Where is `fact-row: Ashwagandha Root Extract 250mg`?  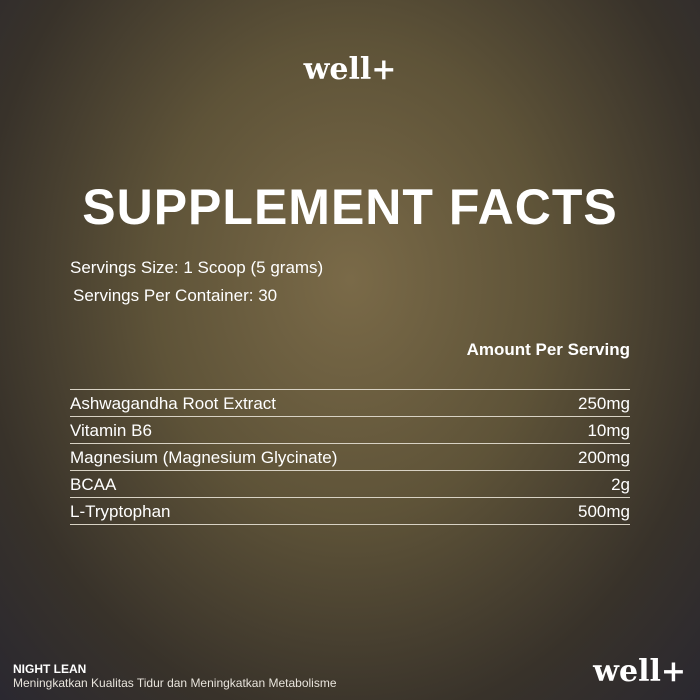
fact-row: Ashwagandha Root Extract 250mg is located at coordinates (350, 403).